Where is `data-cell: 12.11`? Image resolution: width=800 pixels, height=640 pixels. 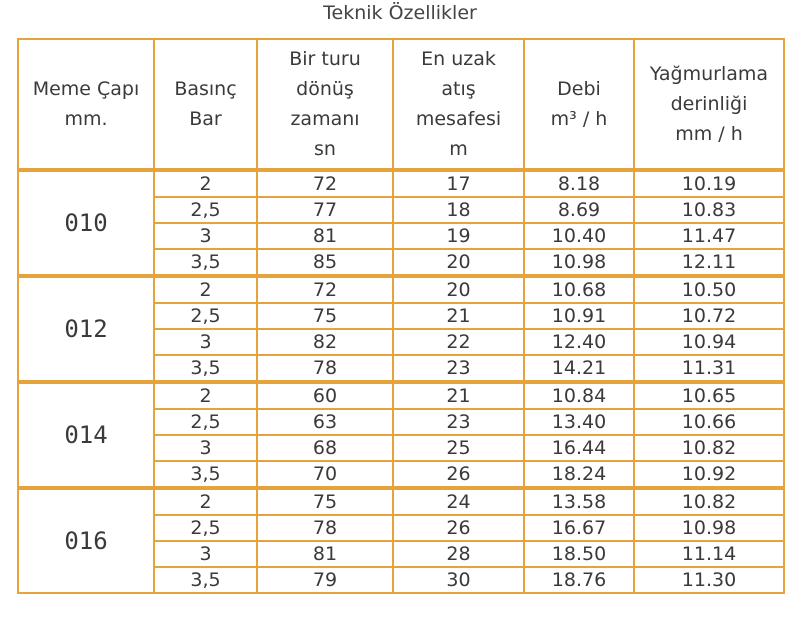
data-cell: 12.11 is located at coordinates (709, 262).